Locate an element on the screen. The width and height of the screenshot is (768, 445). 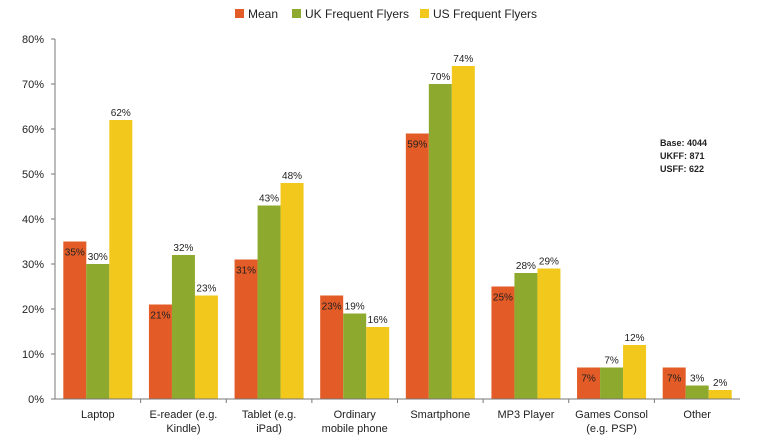
y-tick-label: 60% is located at coordinates (33, 130).